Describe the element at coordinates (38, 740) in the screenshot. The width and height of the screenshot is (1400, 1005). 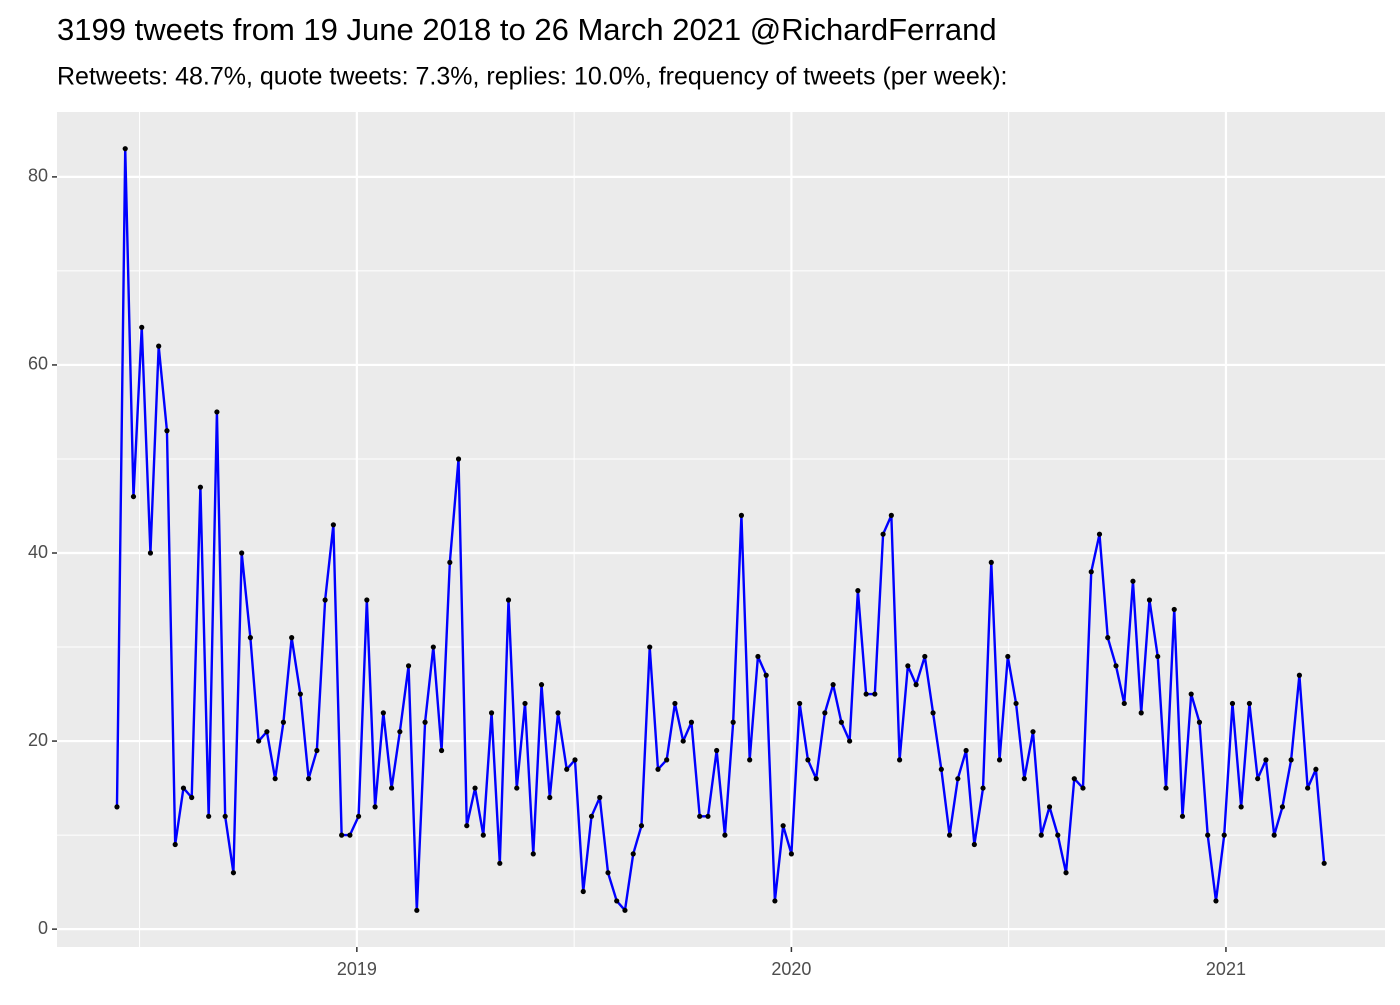
I see `y-tick-label: 20` at that location.